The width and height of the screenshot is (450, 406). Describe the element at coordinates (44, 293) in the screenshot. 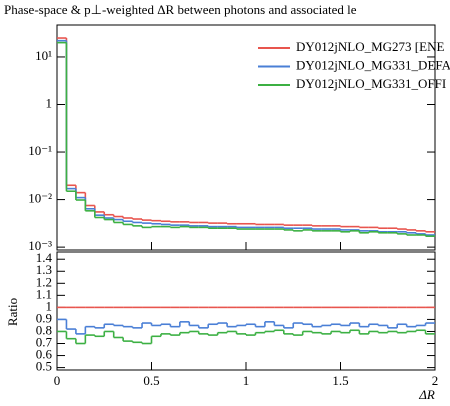

I see `y-tick-label: 1.1` at that location.